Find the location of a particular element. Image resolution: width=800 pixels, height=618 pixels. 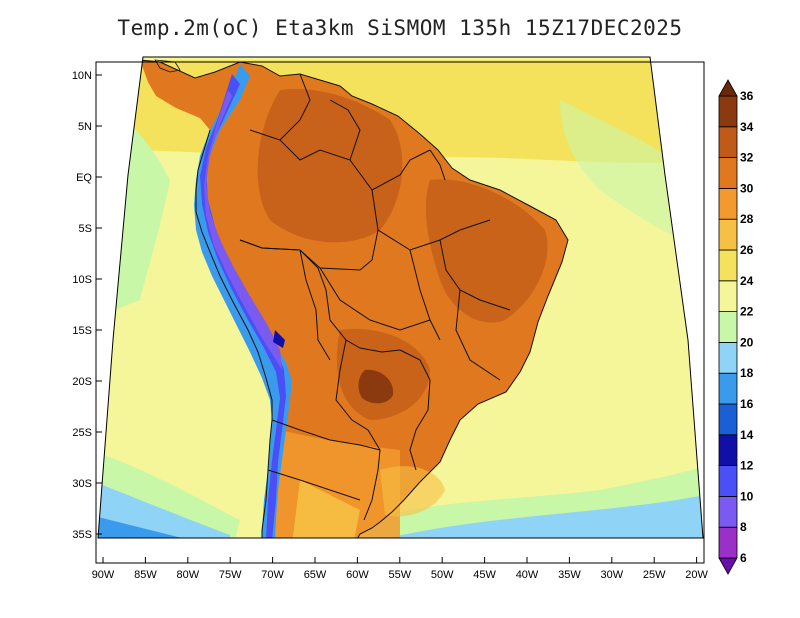

lat-label: 35S is located at coordinates (82, 535).